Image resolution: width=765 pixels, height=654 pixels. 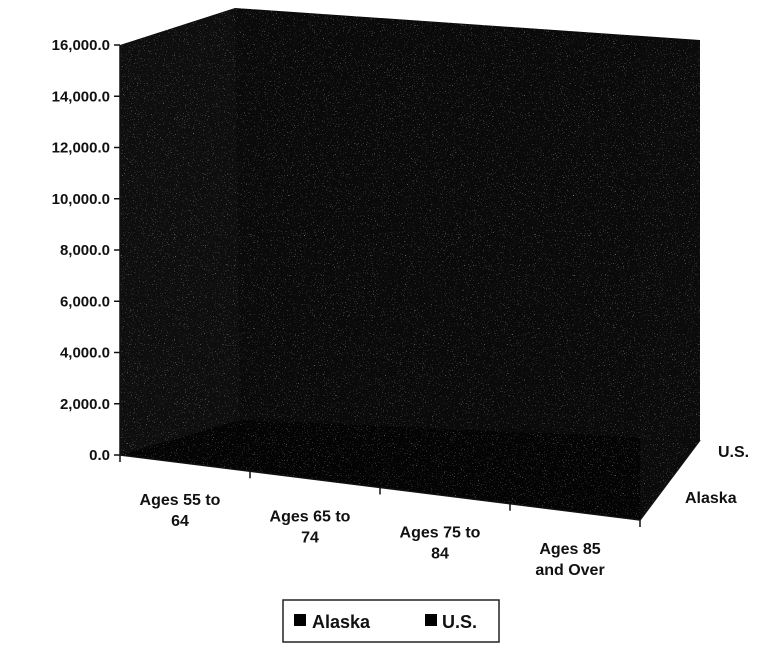 What do you see at coordinates (733, 452) in the screenshot?
I see `depth-axis-label: U.S.` at bounding box center [733, 452].